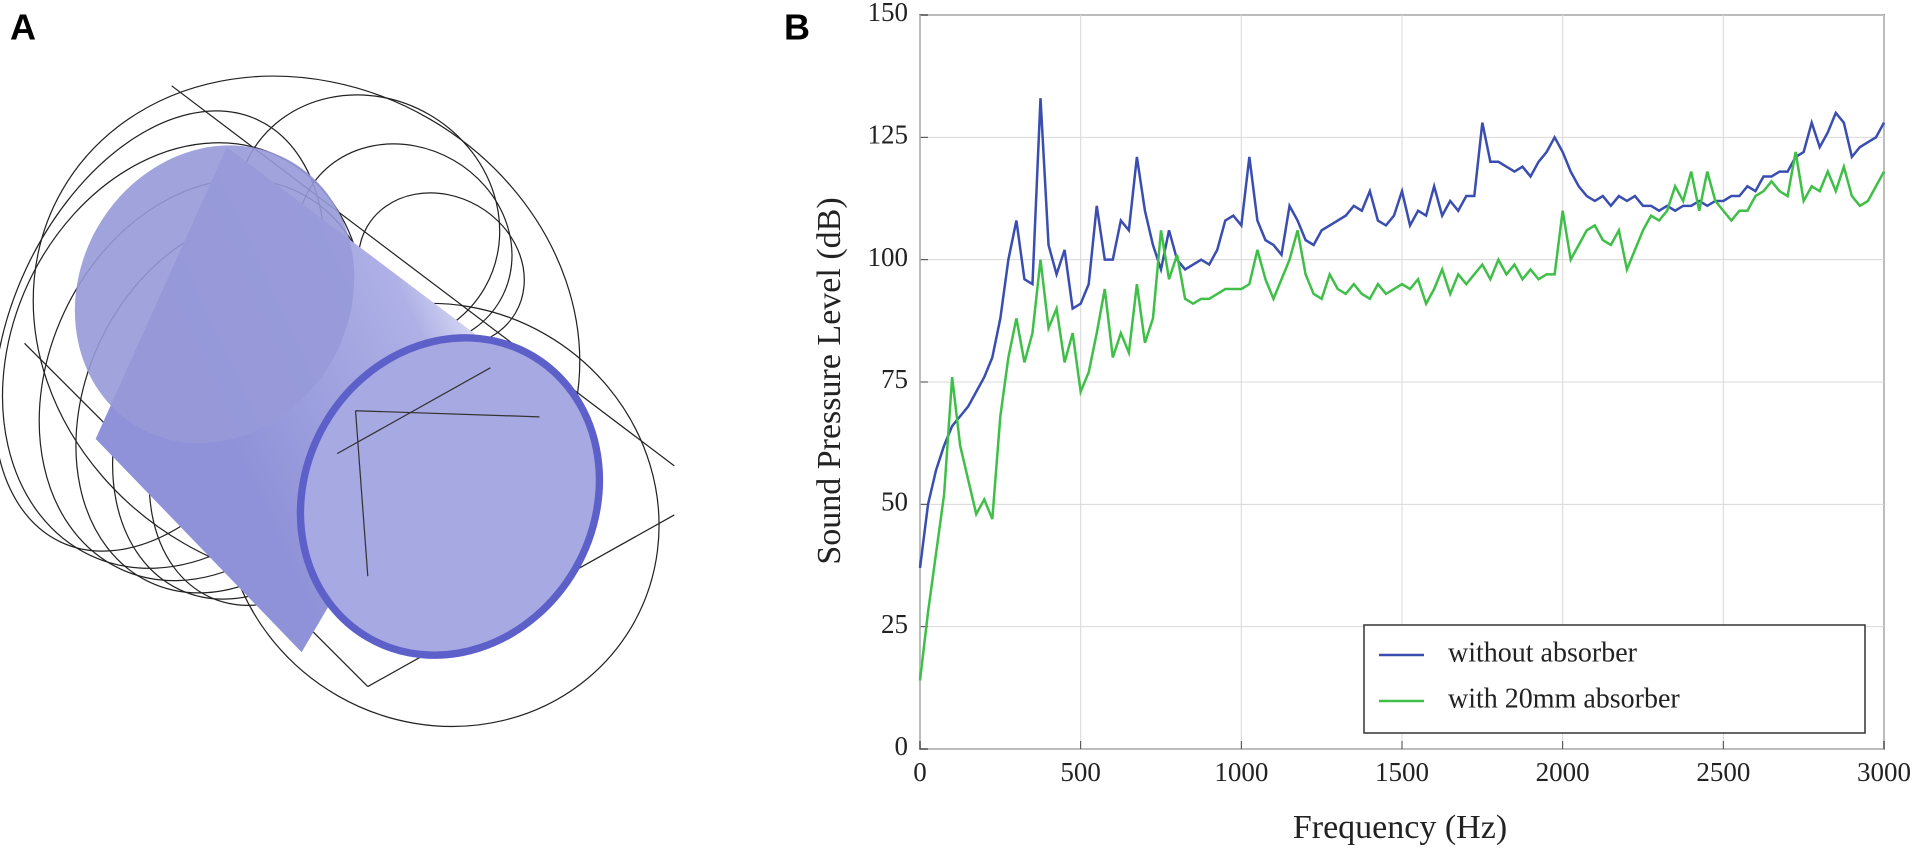  I want to click on cylinder-back, so click(214, 294).